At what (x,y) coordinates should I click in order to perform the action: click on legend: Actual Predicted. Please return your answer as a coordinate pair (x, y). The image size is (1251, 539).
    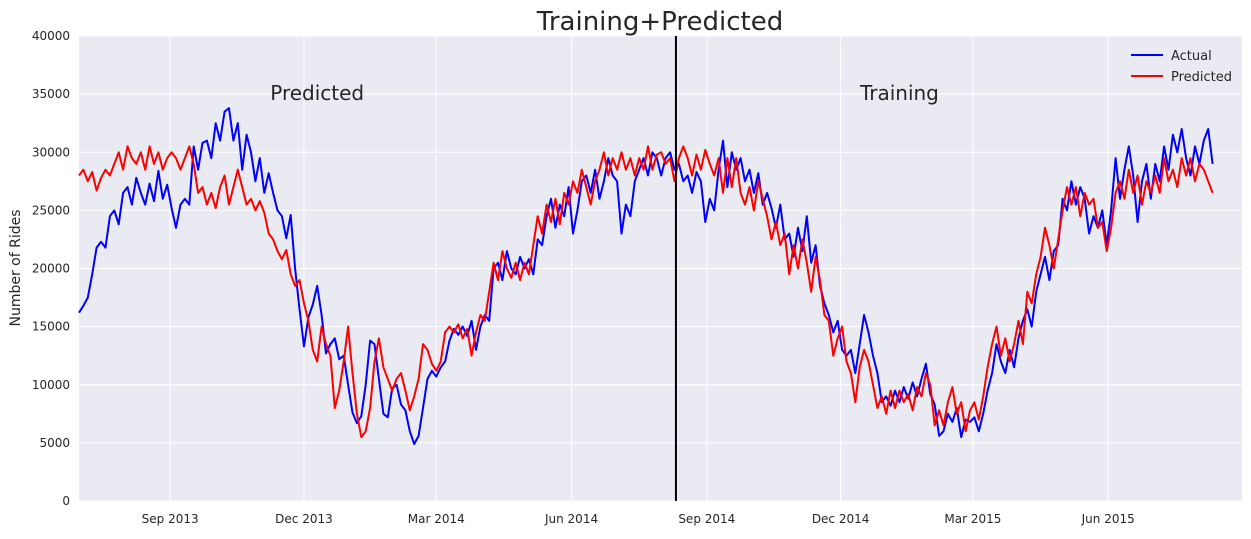
    Looking at the image, I should click on (1181, 67).